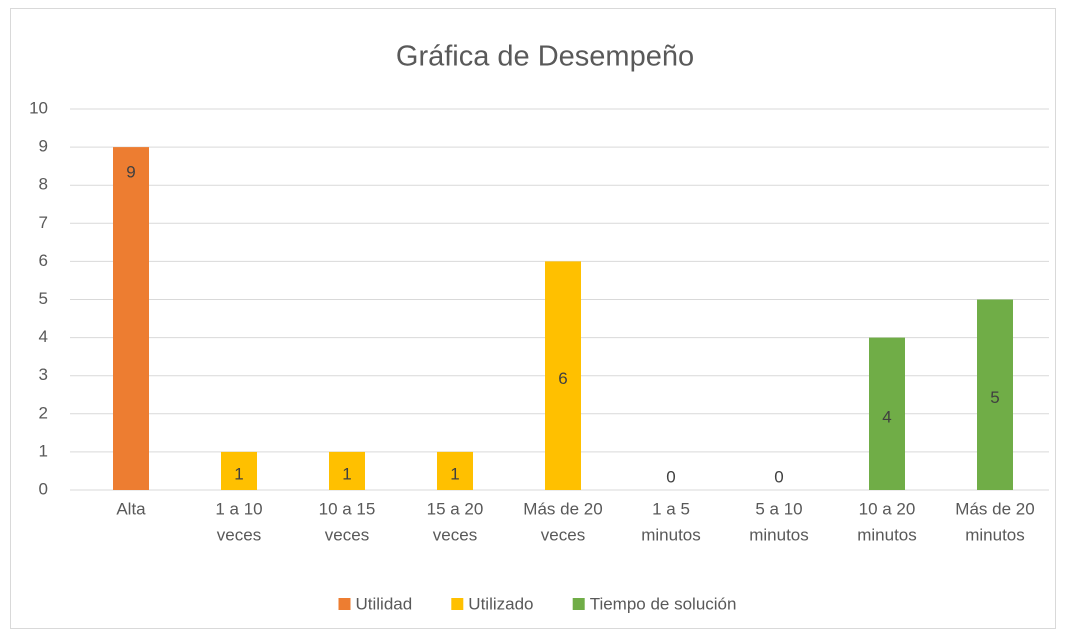  I want to click on y-tick-label: 0, so click(43, 488).